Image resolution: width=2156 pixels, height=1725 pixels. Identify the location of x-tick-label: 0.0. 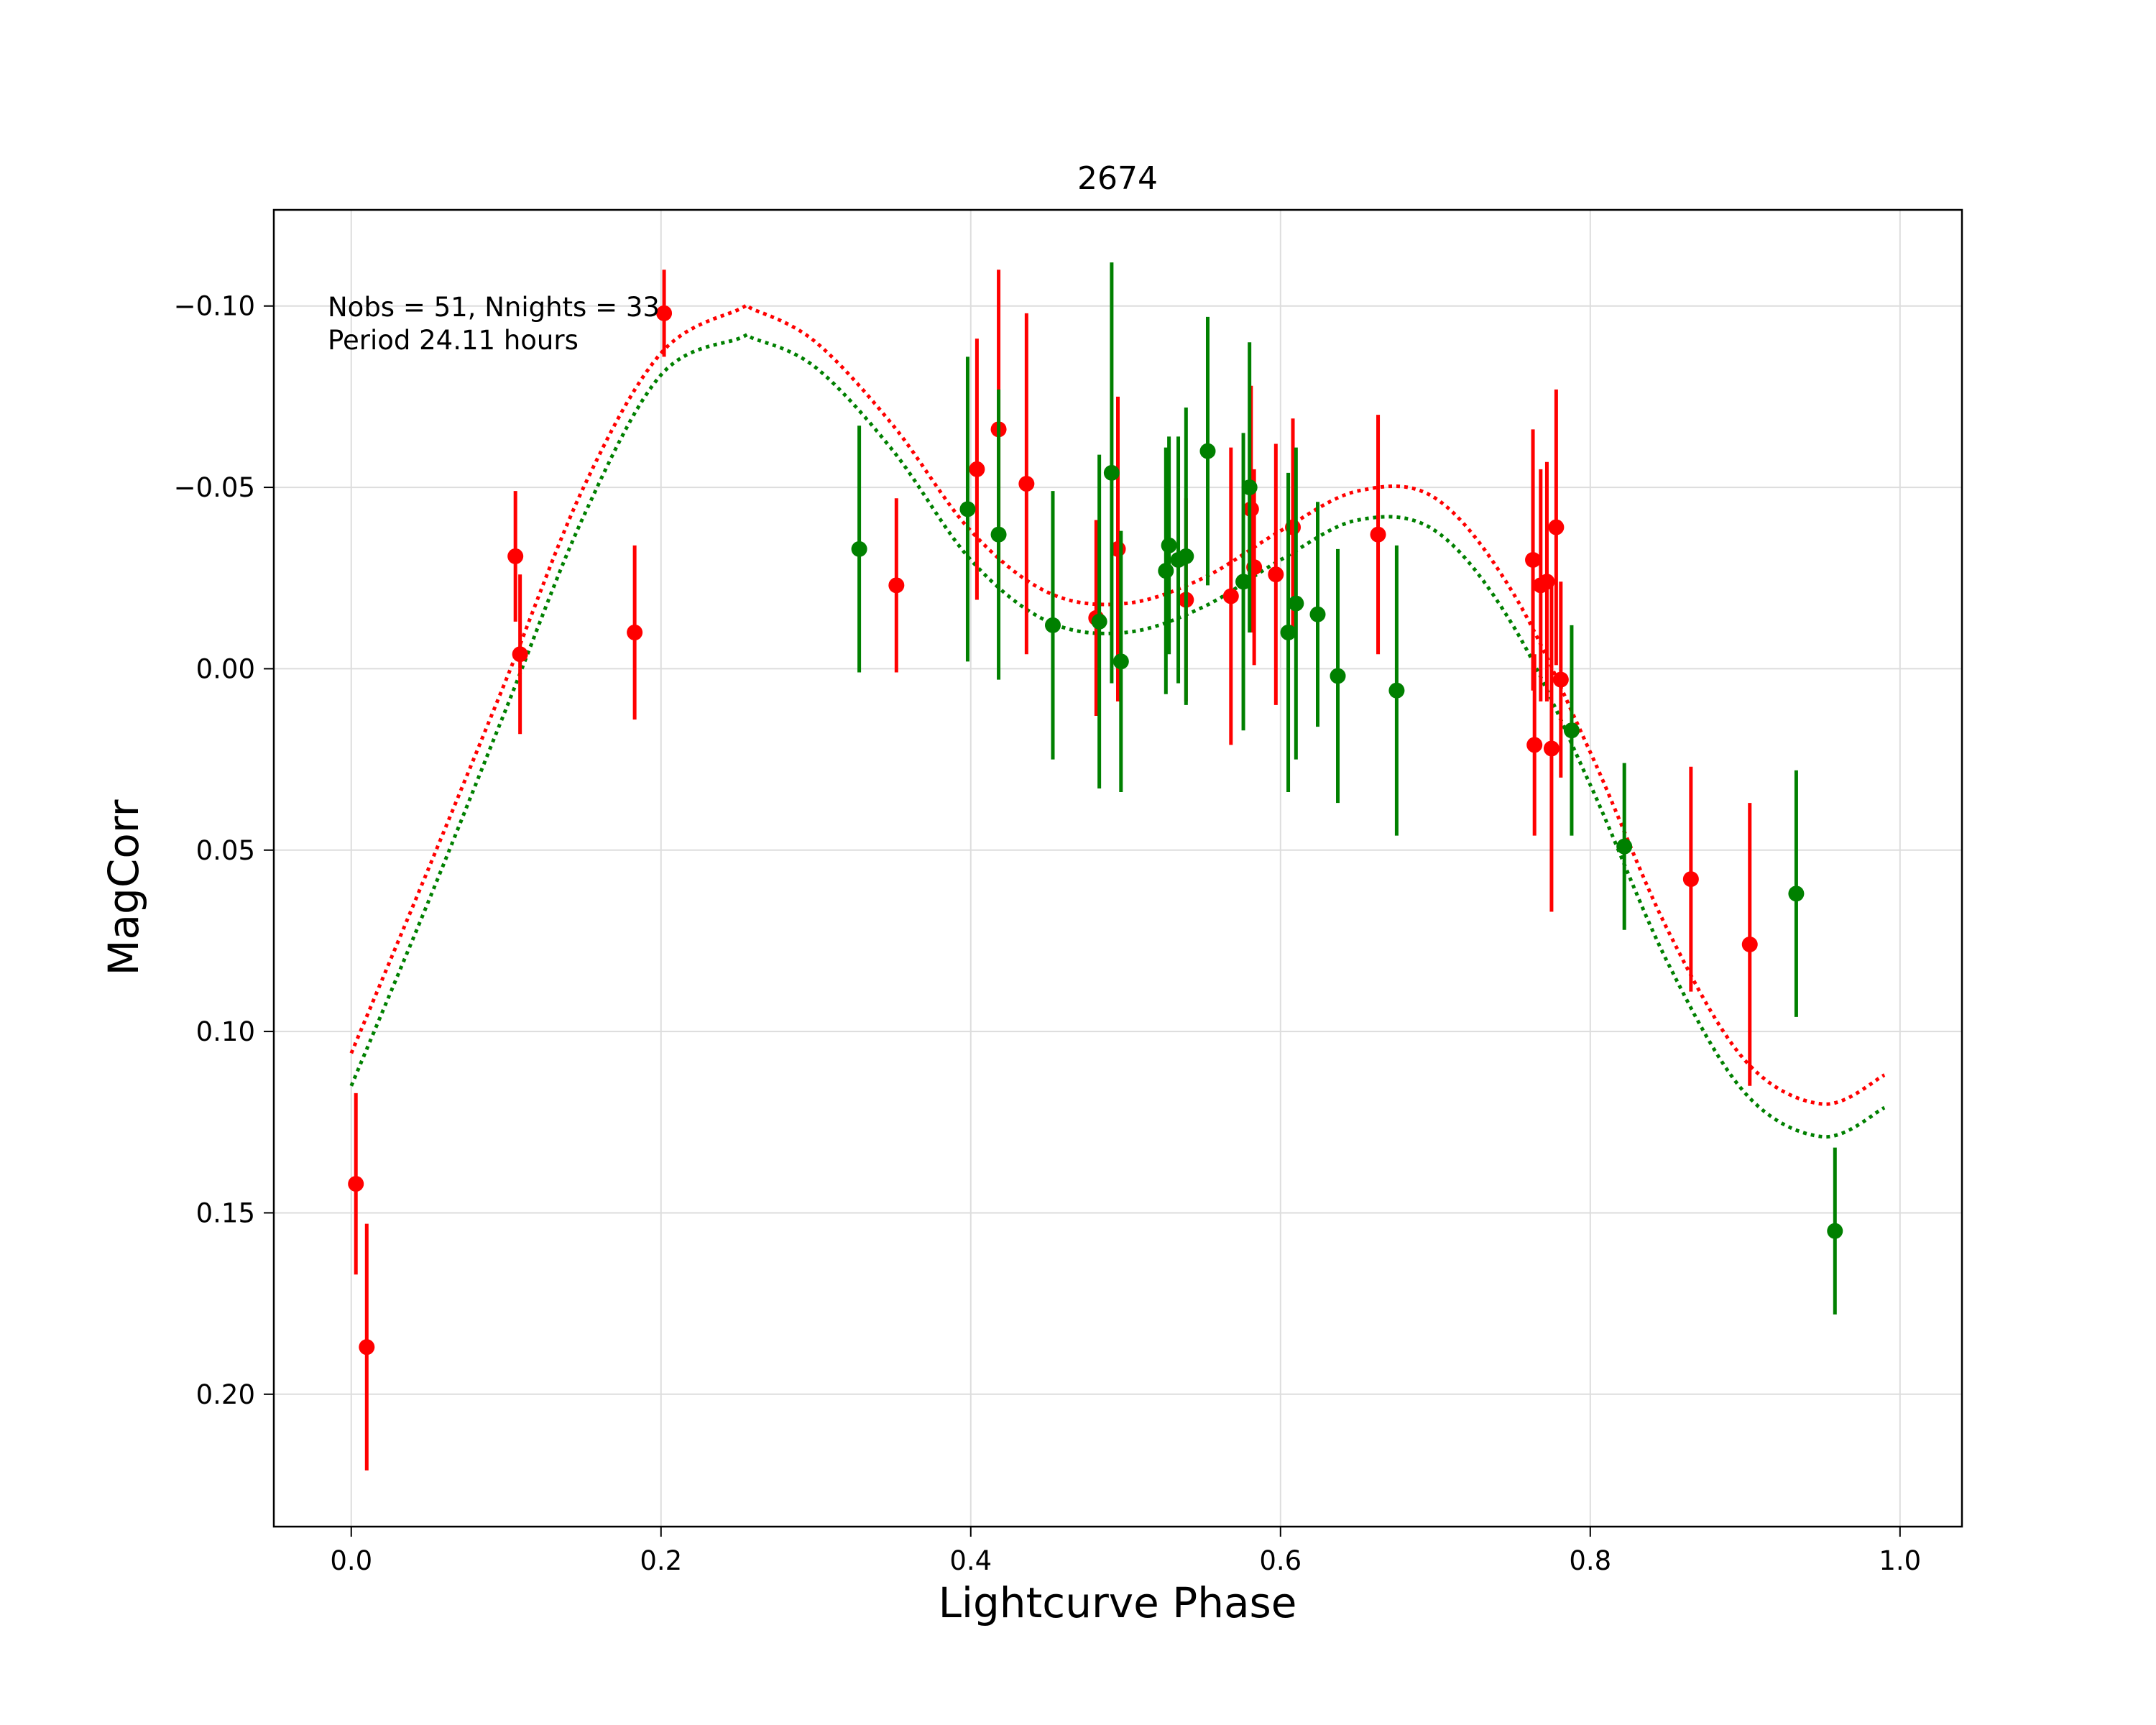
(351, 1560).